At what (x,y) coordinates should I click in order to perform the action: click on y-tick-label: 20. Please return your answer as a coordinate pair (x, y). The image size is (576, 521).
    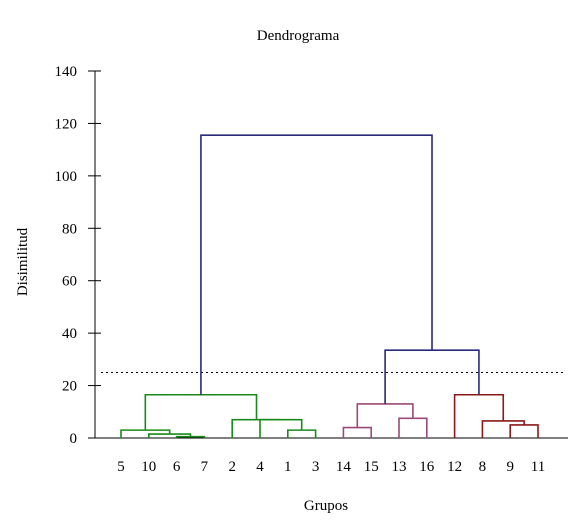
    Looking at the image, I should click on (69, 387).